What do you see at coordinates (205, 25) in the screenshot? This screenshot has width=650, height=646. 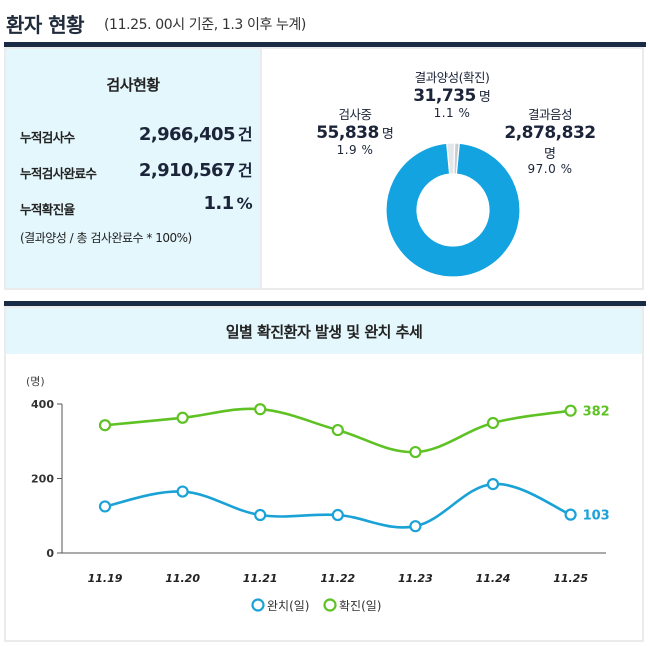 I see `page-subtitle: (11.25. 00시 기준, 1.3 이후 누계)` at bounding box center [205, 25].